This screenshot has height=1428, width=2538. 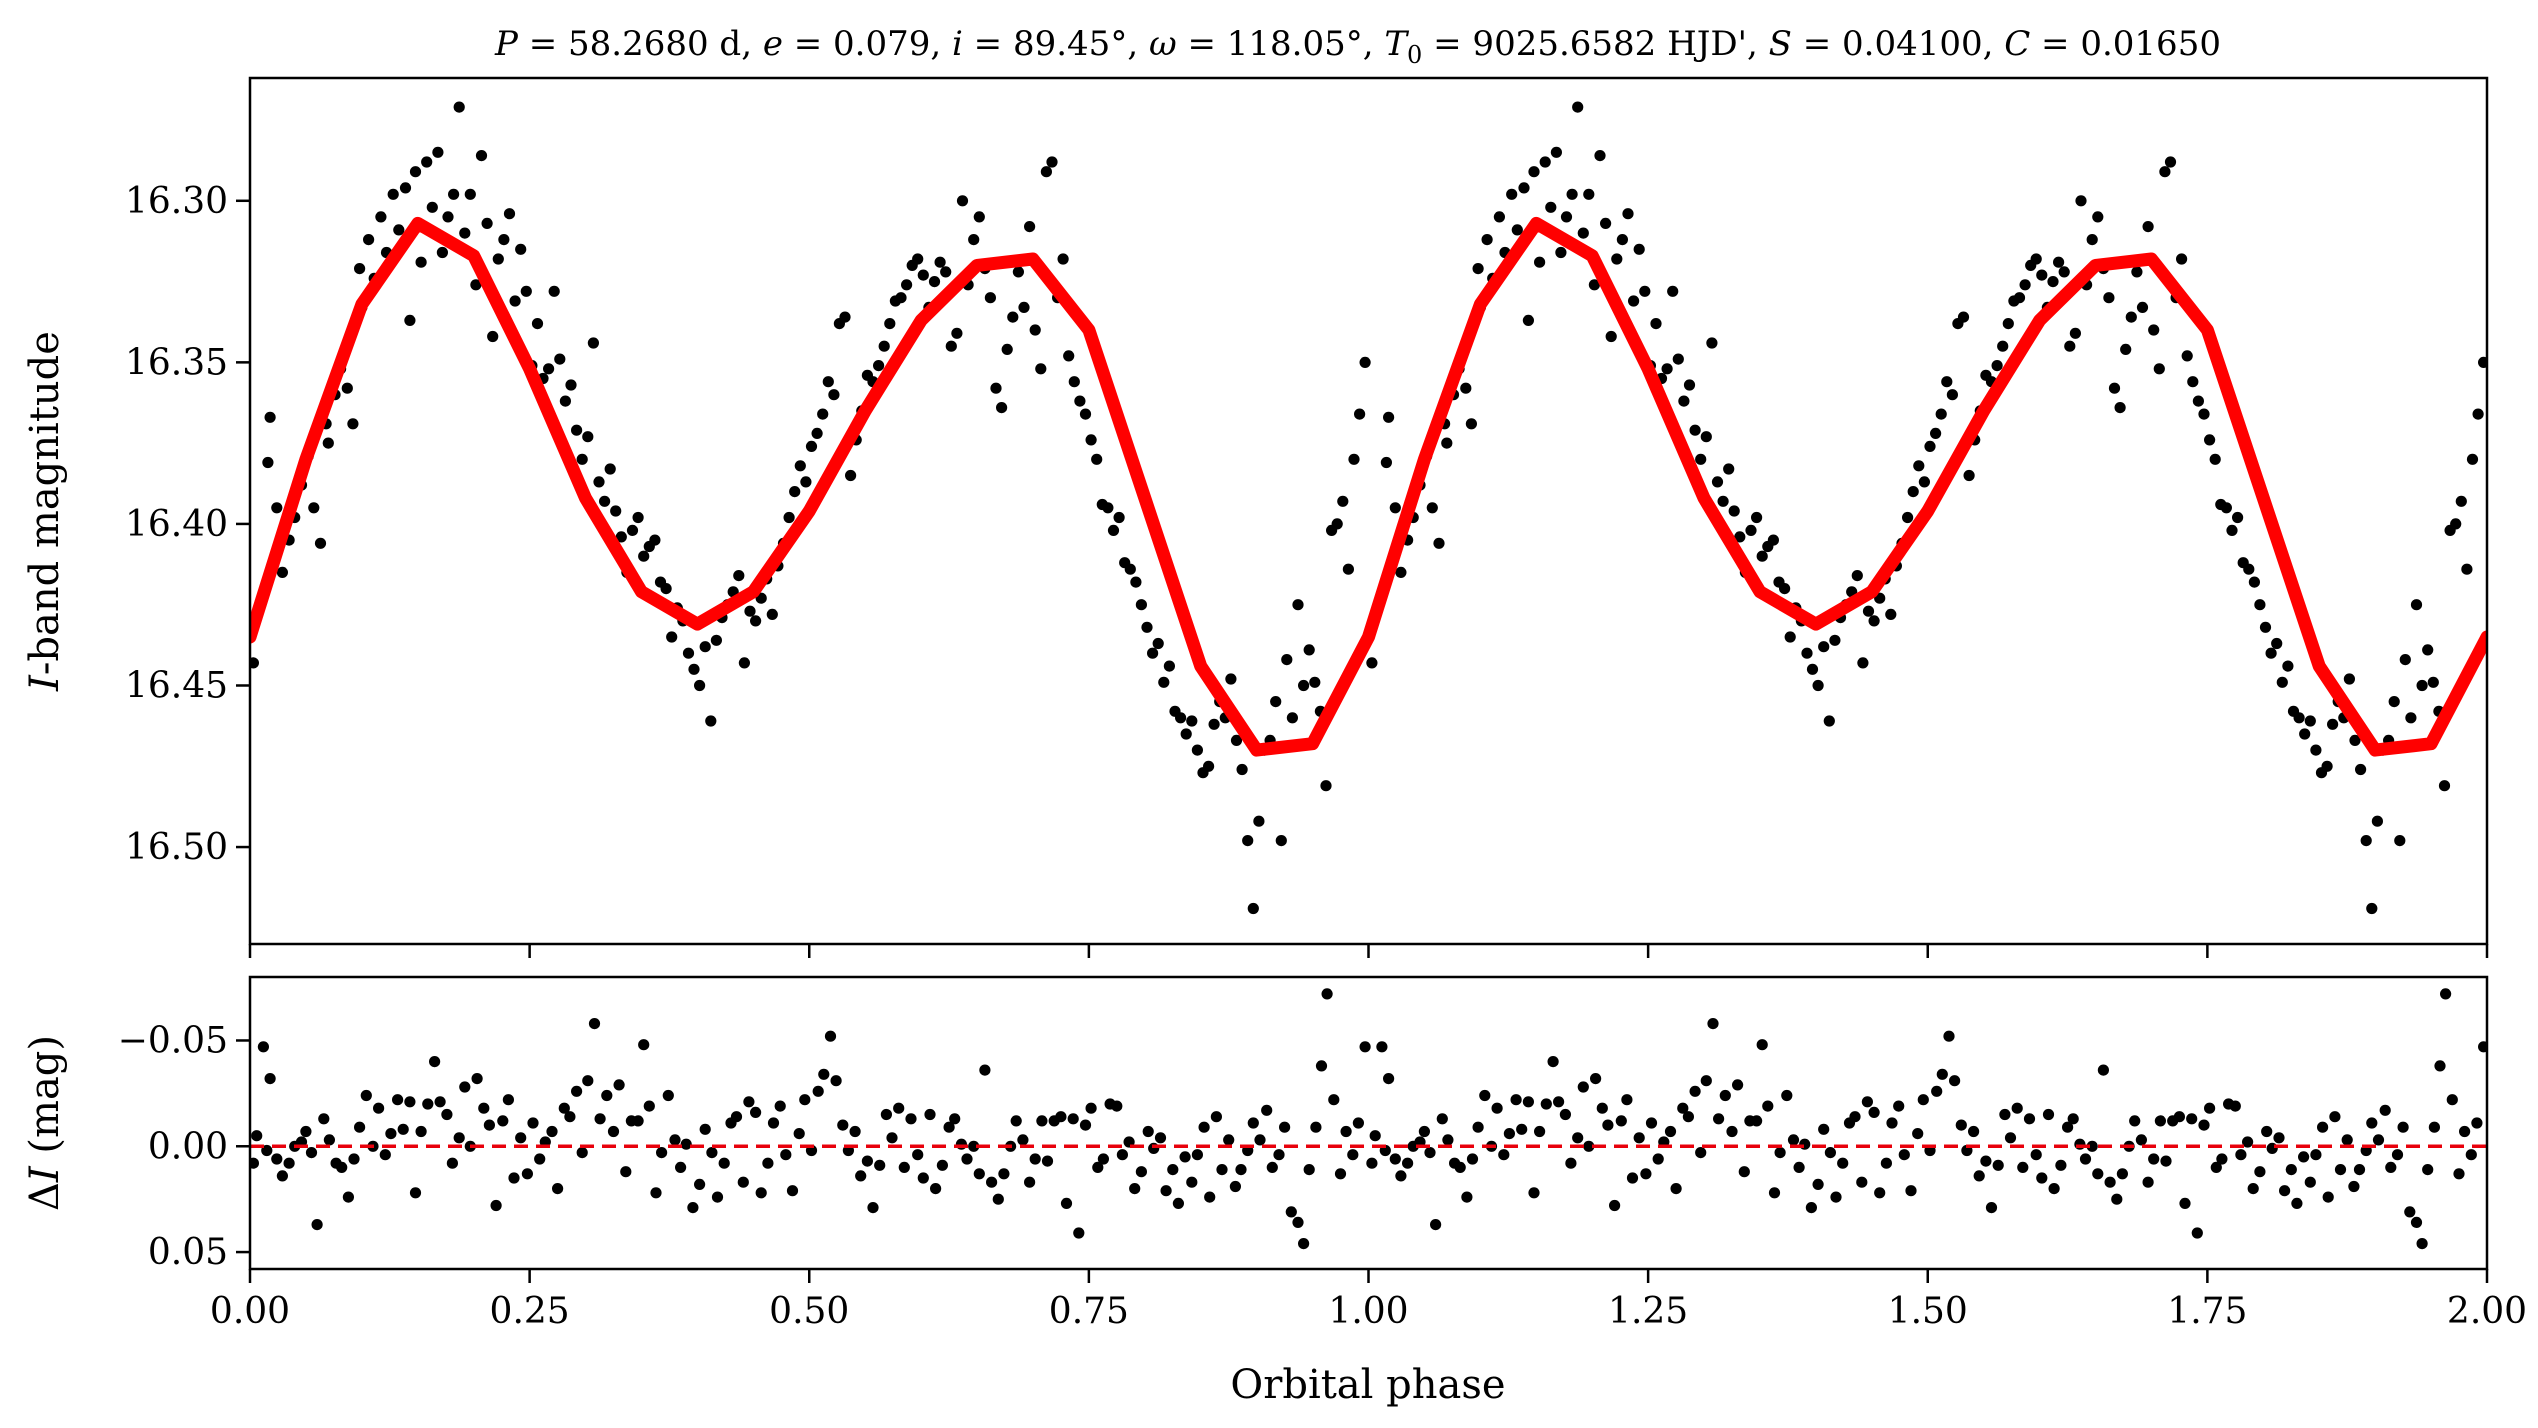 What do you see at coordinates (188, 1146) in the screenshot?
I see `residuals-y-tick-label: 0.00` at bounding box center [188, 1146].